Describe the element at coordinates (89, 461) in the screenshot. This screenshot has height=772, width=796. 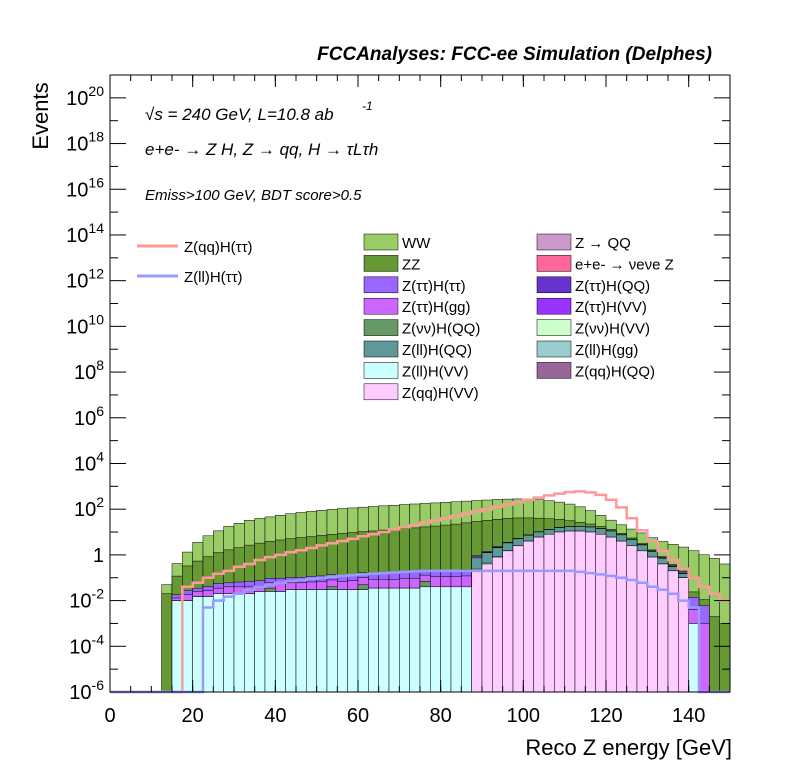
I see `y-tick-label-5: 10⁴` at that location.